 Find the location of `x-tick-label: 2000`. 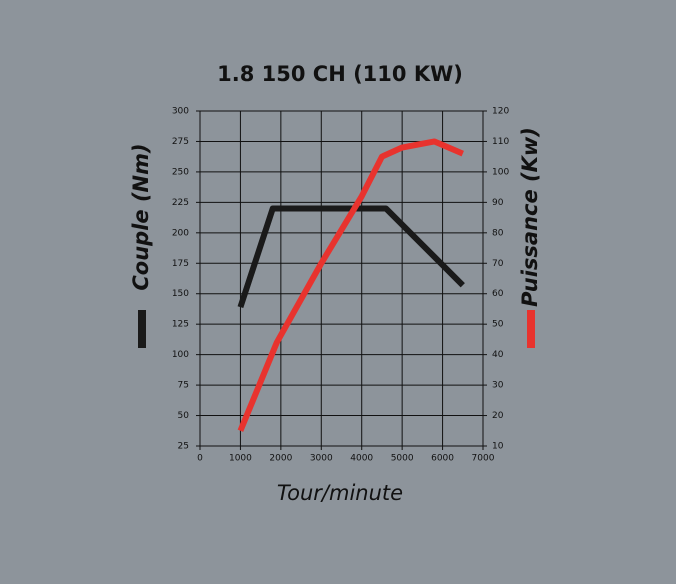

x-tick-label: 2000 is located at coordinates (280, 459).